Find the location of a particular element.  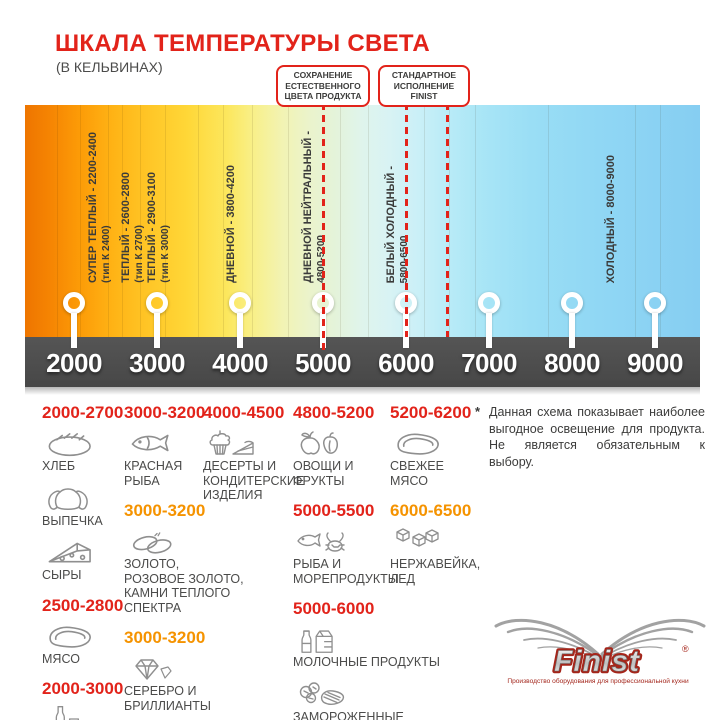

category-label: СЫРЫ is located at coordinates (62, 575).